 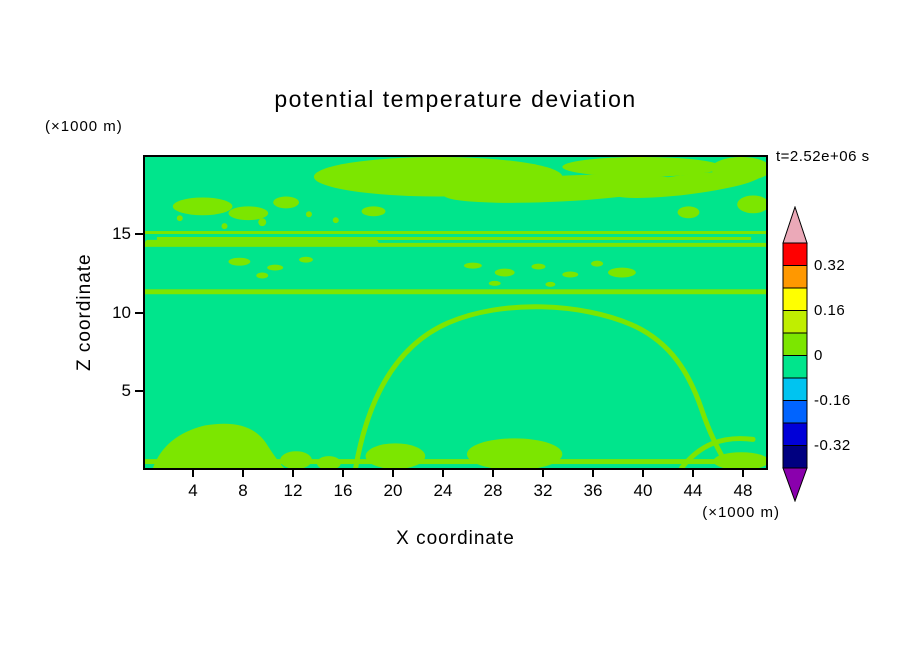 I want to click on y-axis-unit-label: (×1000 m), so click(x=84, y=126).